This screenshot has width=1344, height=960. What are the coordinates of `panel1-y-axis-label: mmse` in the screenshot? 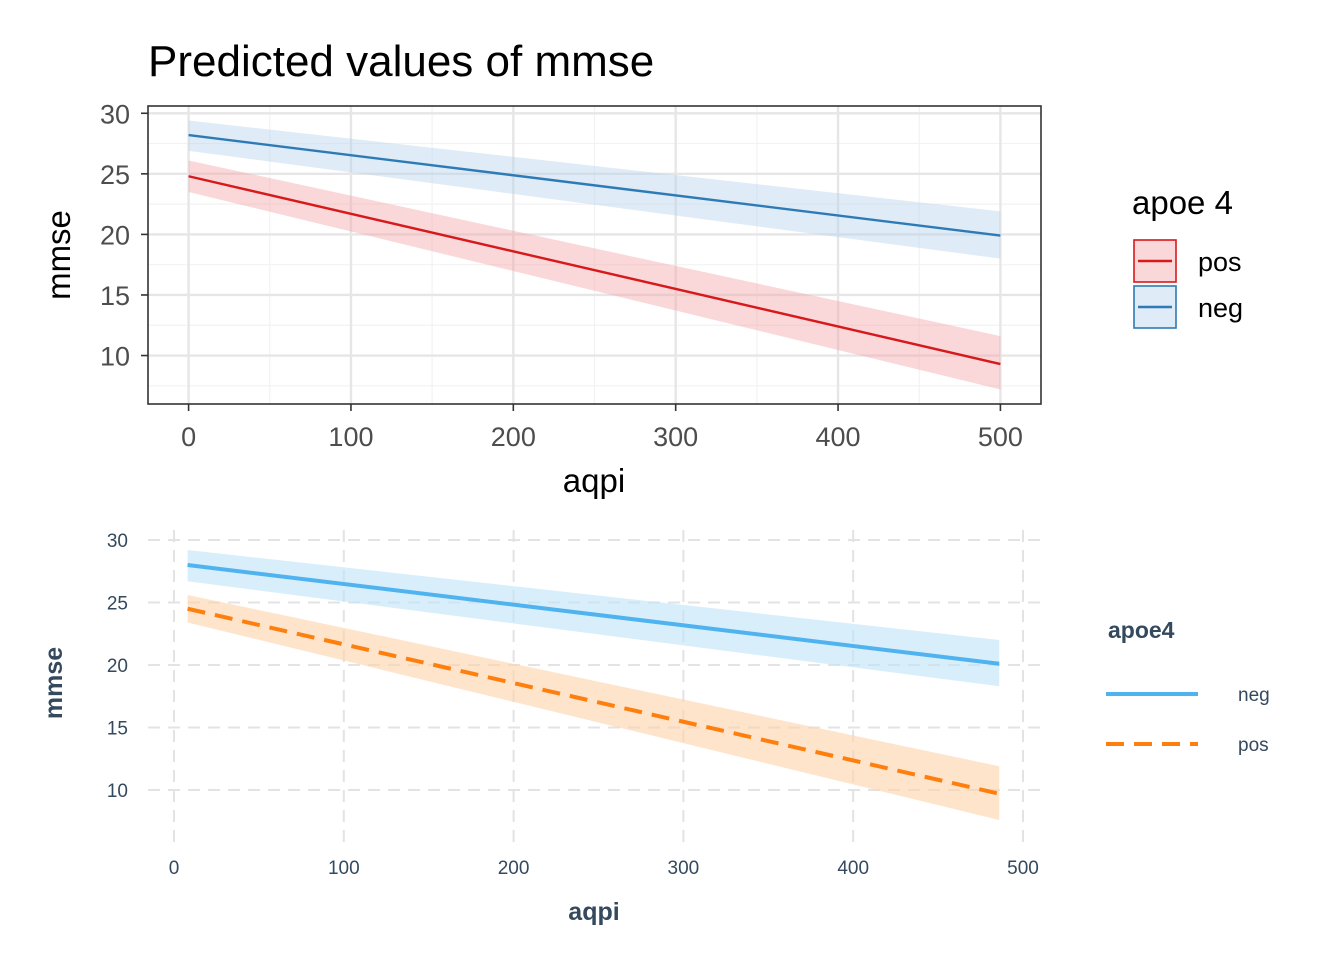 It's located at (58, 255).